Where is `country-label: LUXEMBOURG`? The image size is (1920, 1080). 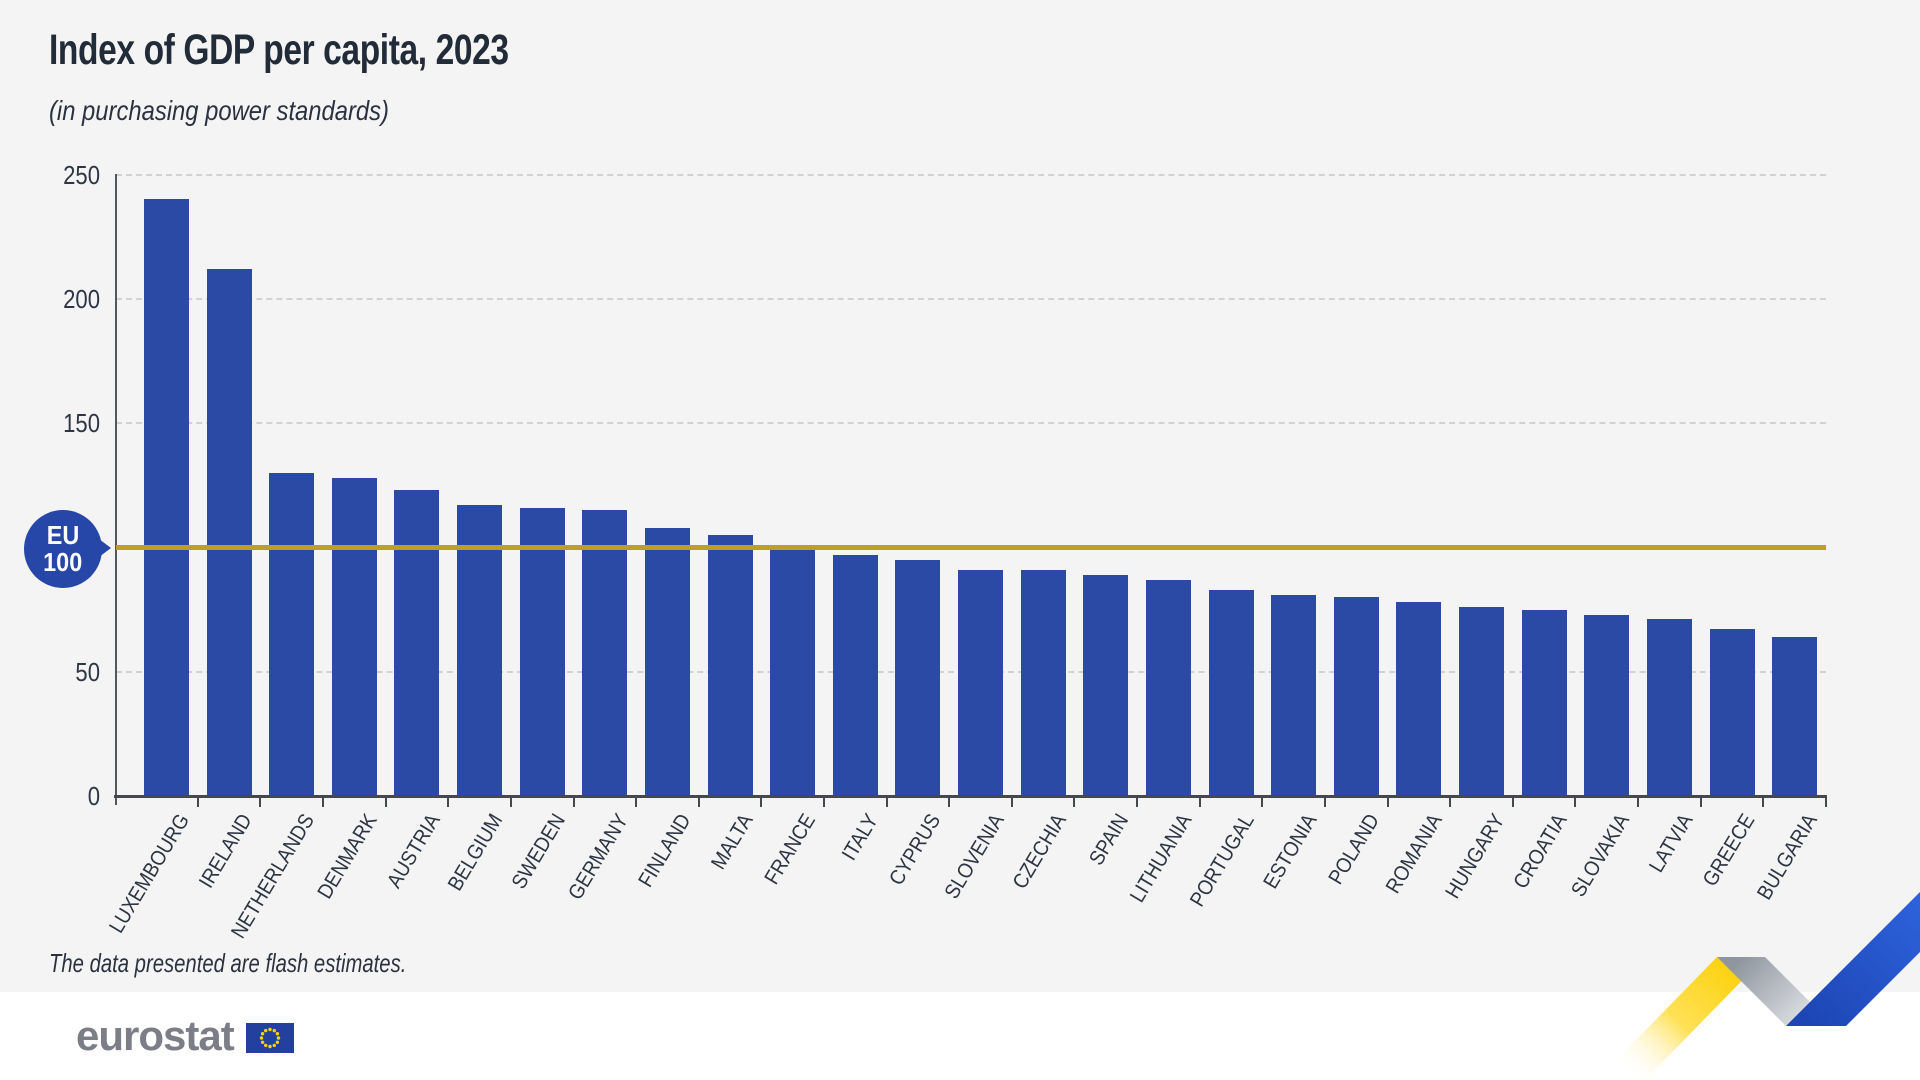 country-label: LUXEMBOURG is located at coordinates (150, 874).